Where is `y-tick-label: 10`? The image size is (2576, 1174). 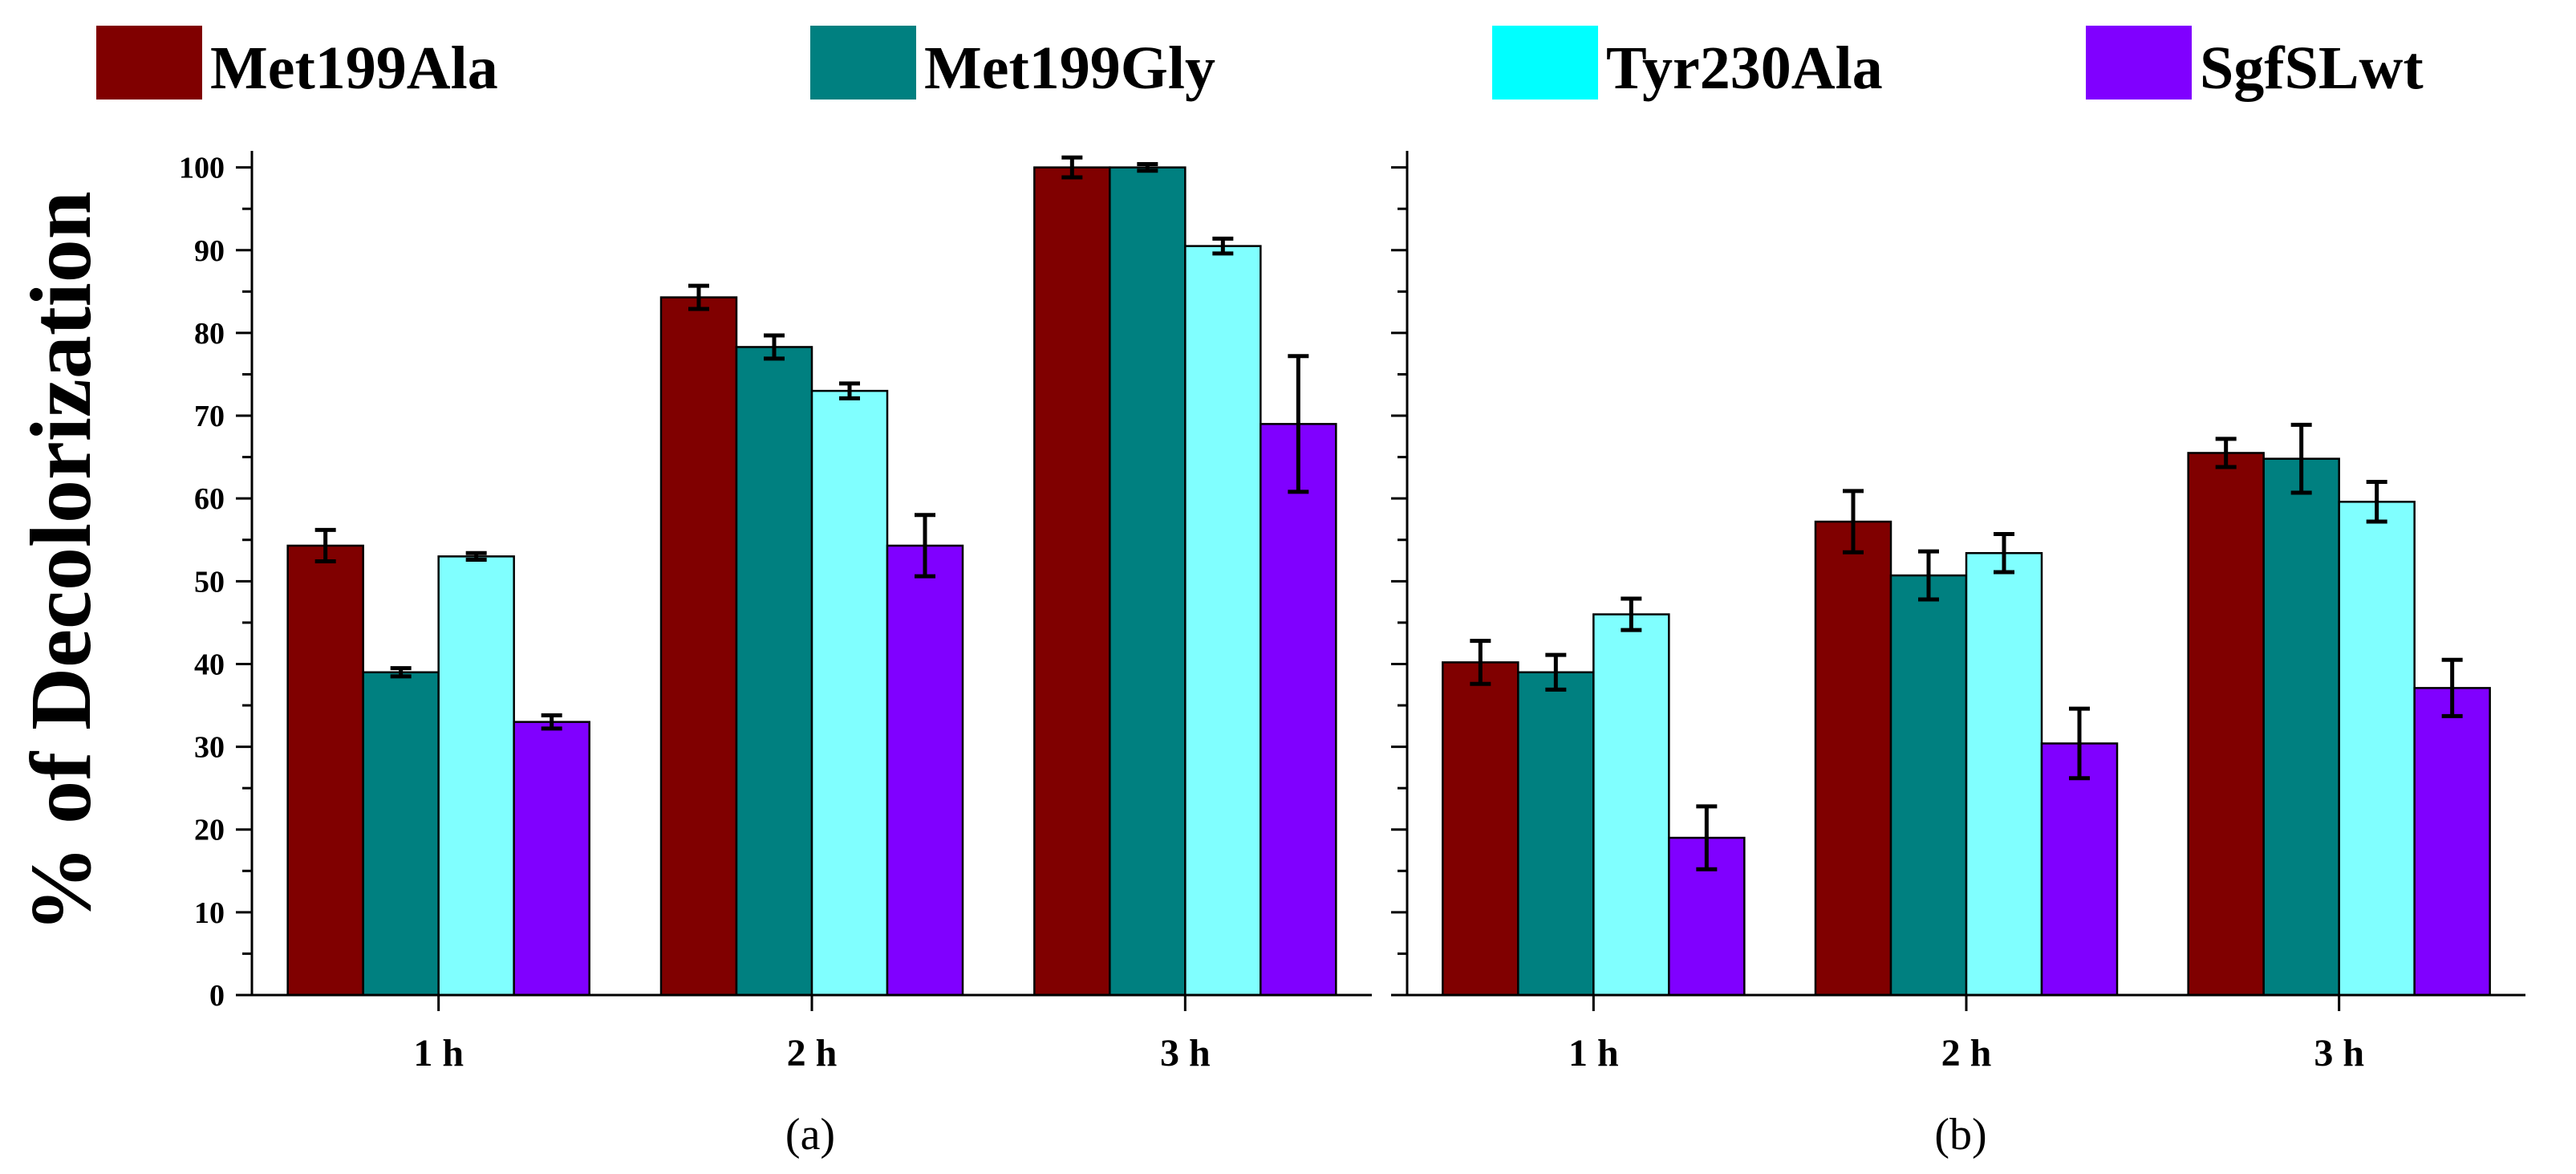 y-tick-label: 10 is located at coordinates (209, 913).